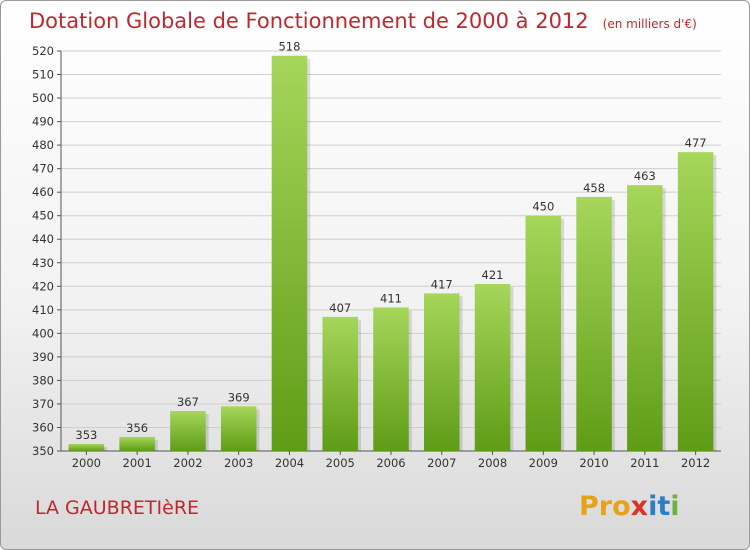 This screenshot has width=750, height=550. Describe the element at coordinates (86, 447) in the screenshot. I see `bar-2000` at that location.